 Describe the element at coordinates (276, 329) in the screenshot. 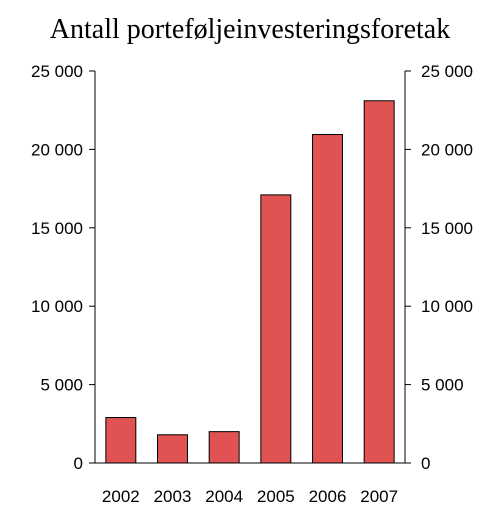

I see `bar-2005` at that location.